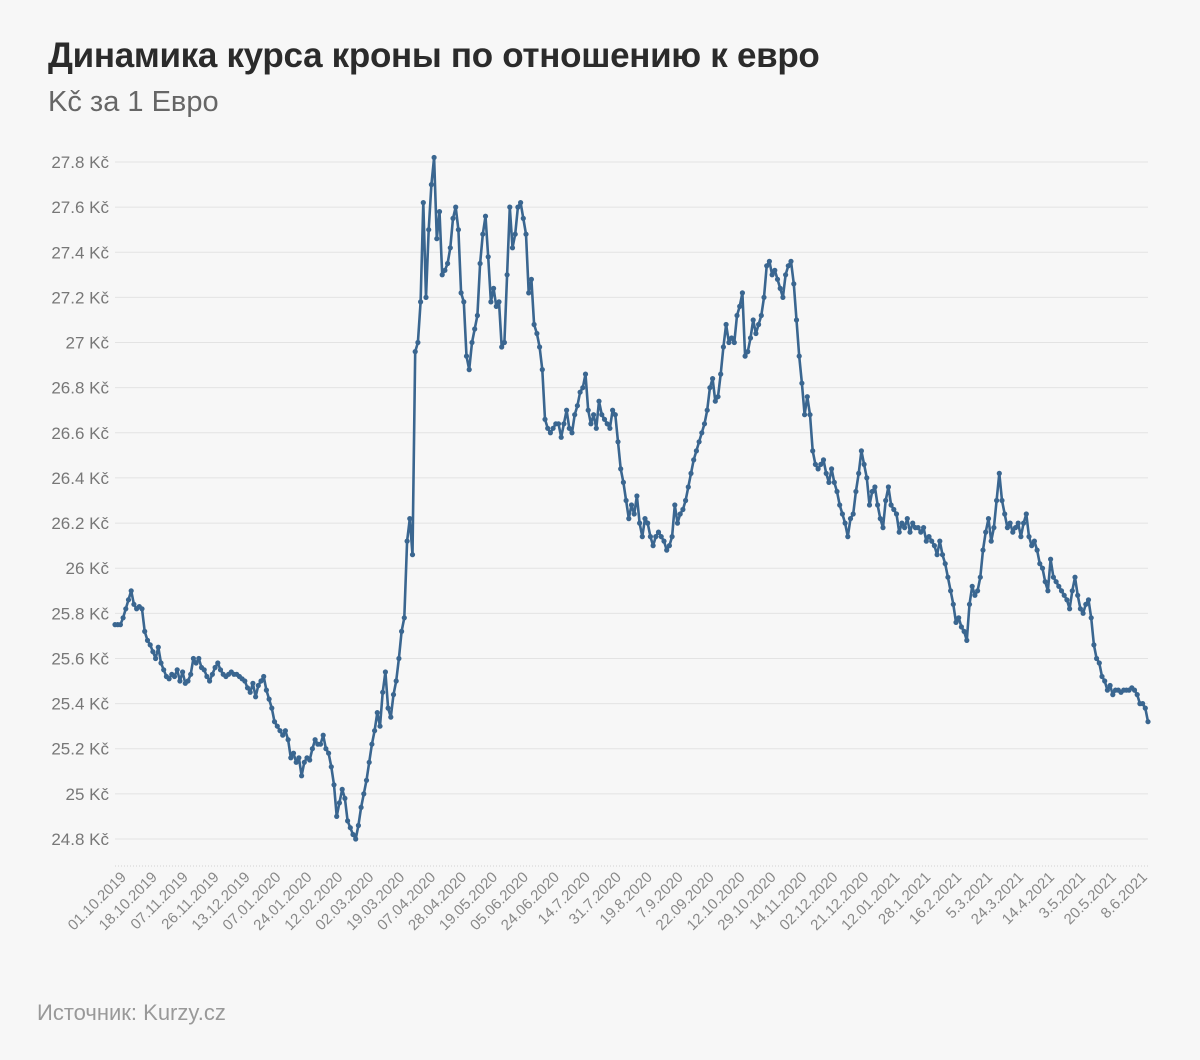  Describe the element at coordinates (88, 343) in the screenshot. I see `y-tick-label: 27 Kč` at that location.